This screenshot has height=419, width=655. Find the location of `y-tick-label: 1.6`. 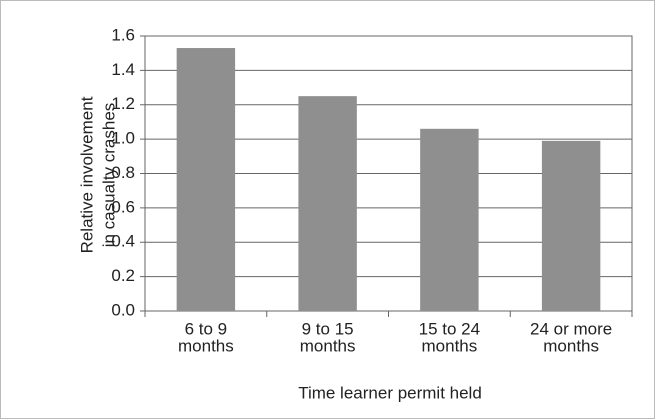

y-tick-label: 1.6 is located at coordinates (123, 34).